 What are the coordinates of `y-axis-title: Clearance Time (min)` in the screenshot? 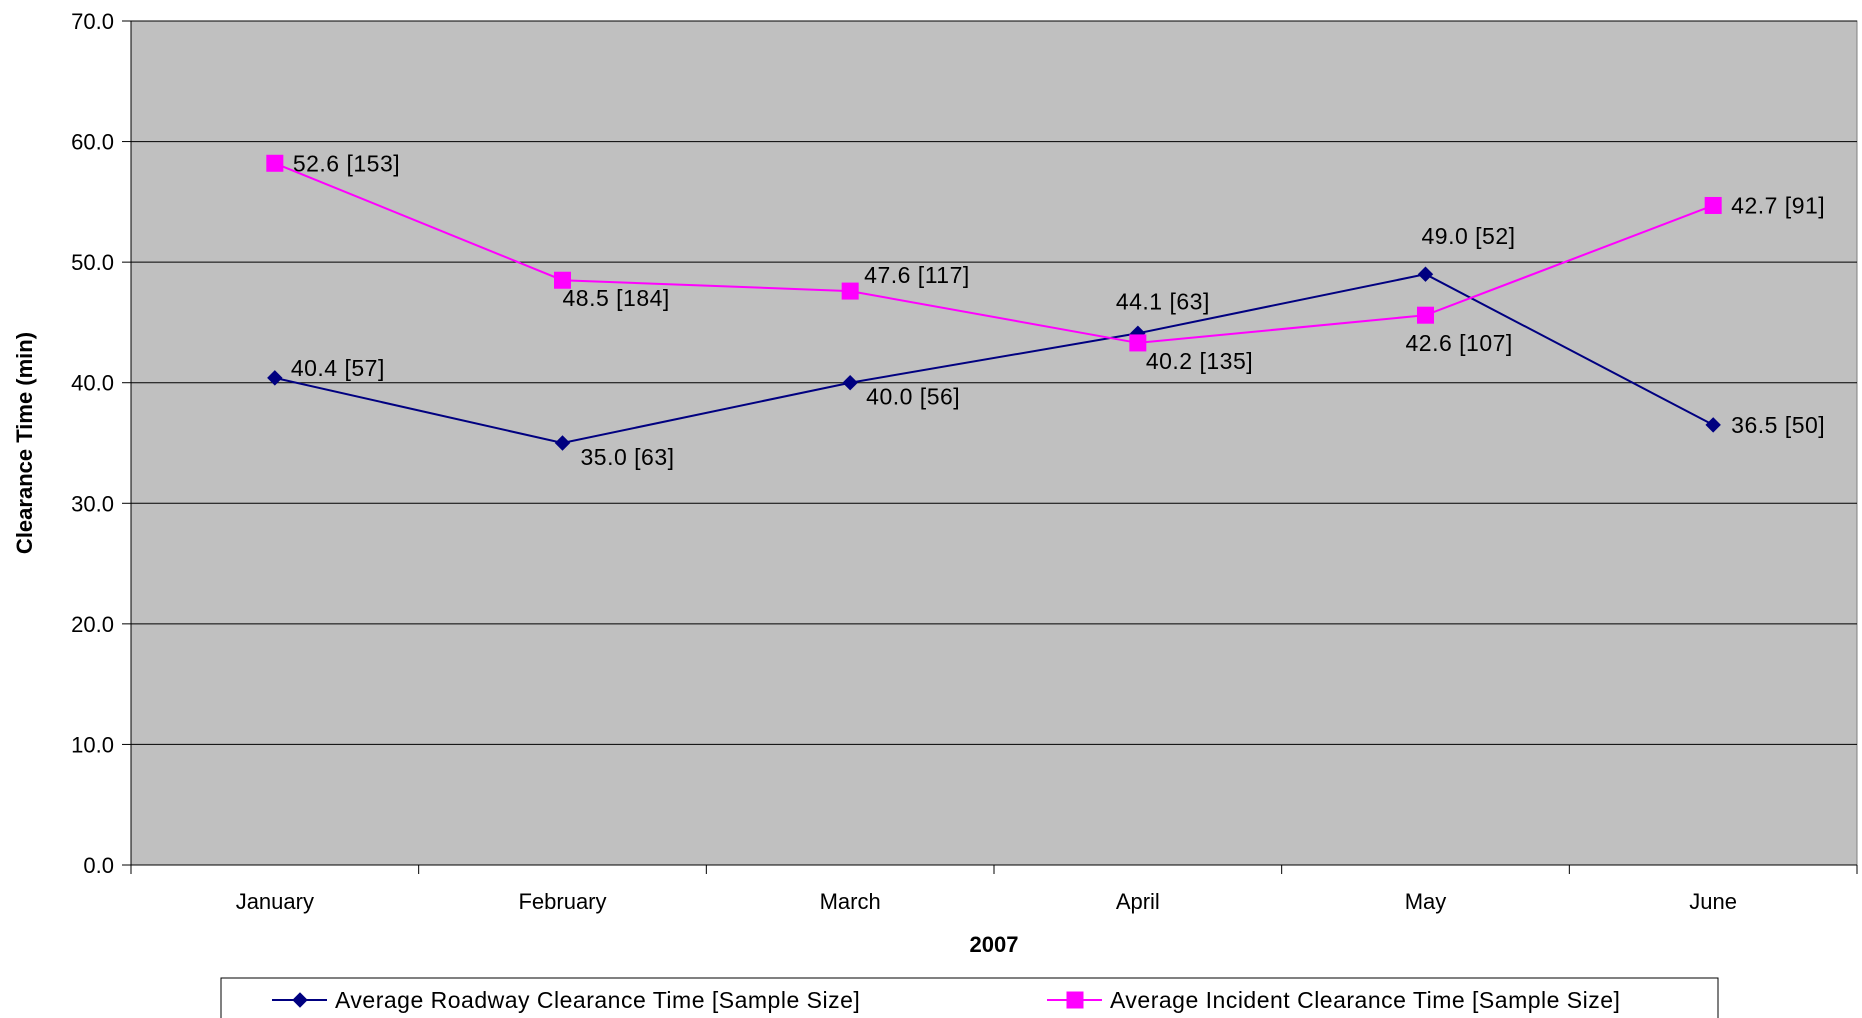 It's located at (24, 443).